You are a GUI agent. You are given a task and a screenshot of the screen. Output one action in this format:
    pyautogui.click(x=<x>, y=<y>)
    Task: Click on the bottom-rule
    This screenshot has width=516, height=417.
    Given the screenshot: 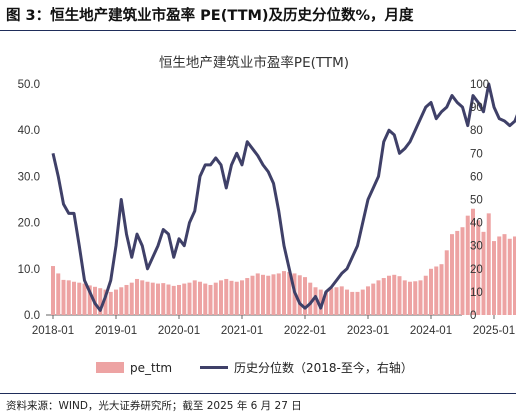 What is the action you would take?
    pyautogui.click(x=258, y=393)
    